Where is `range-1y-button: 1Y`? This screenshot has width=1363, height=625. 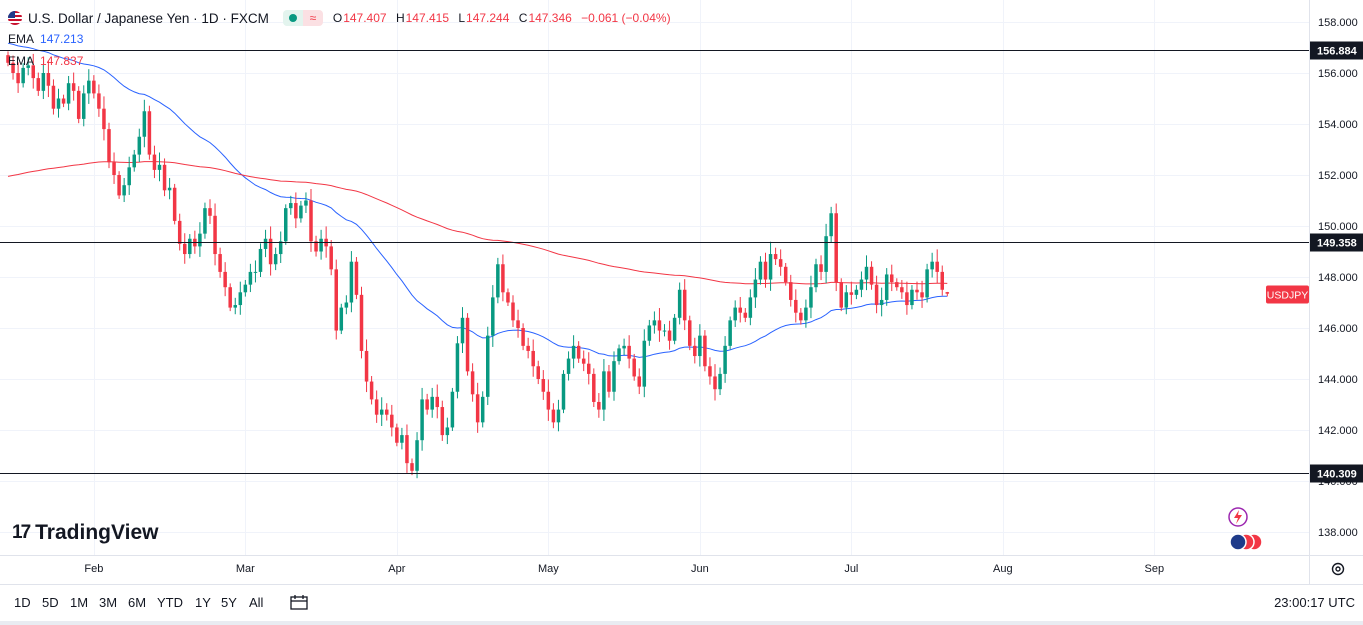 range-1y-button: 1Y is located at coordinates (203, 602).